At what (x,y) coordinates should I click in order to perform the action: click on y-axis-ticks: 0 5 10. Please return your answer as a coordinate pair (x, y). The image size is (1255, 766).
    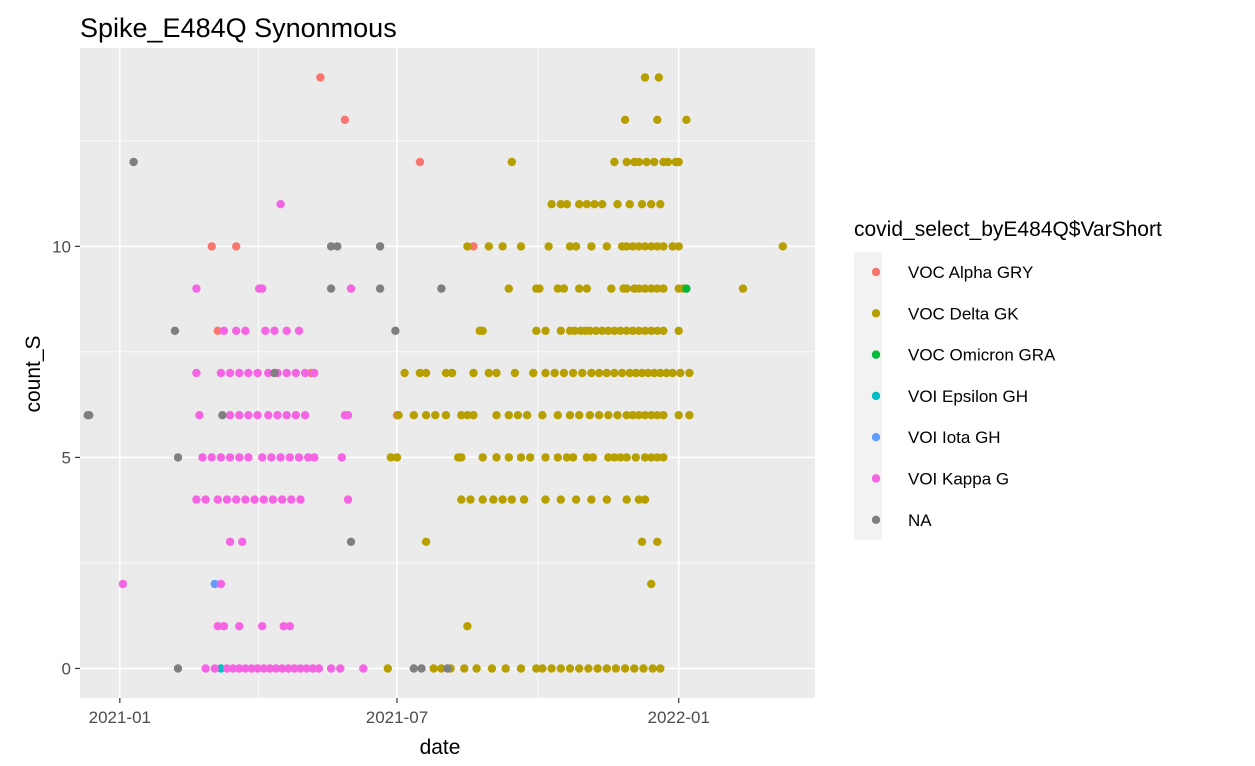
    Looking at the image, I should click on (66, 457).